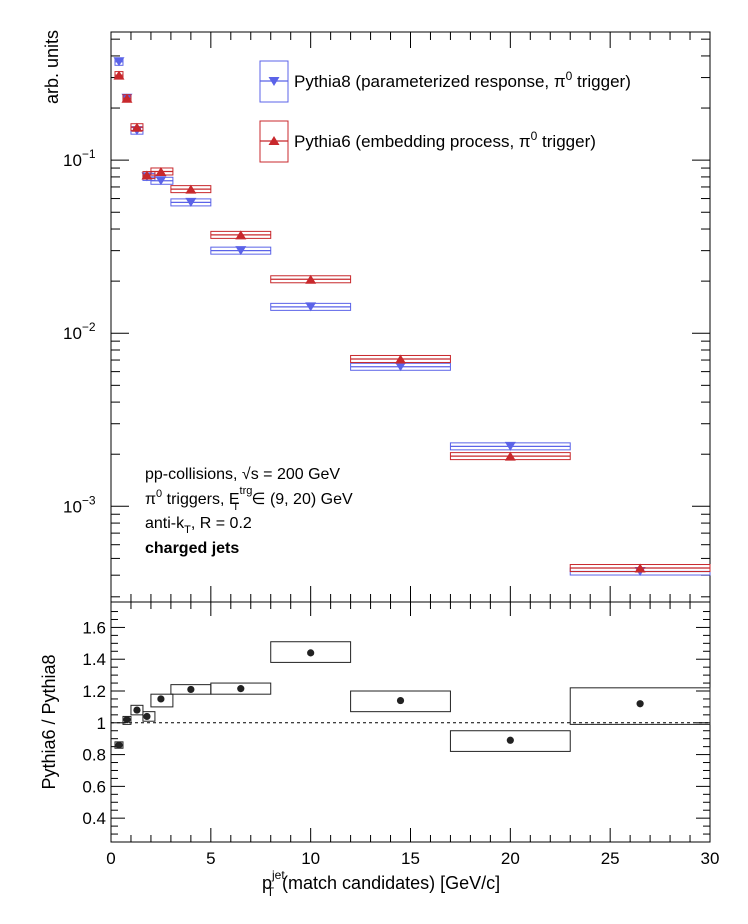 This screenshot has height=924, width=748. I want to click on annotation-collisions: pp-collisions, √s = 200 GeV, so click(242, 474).